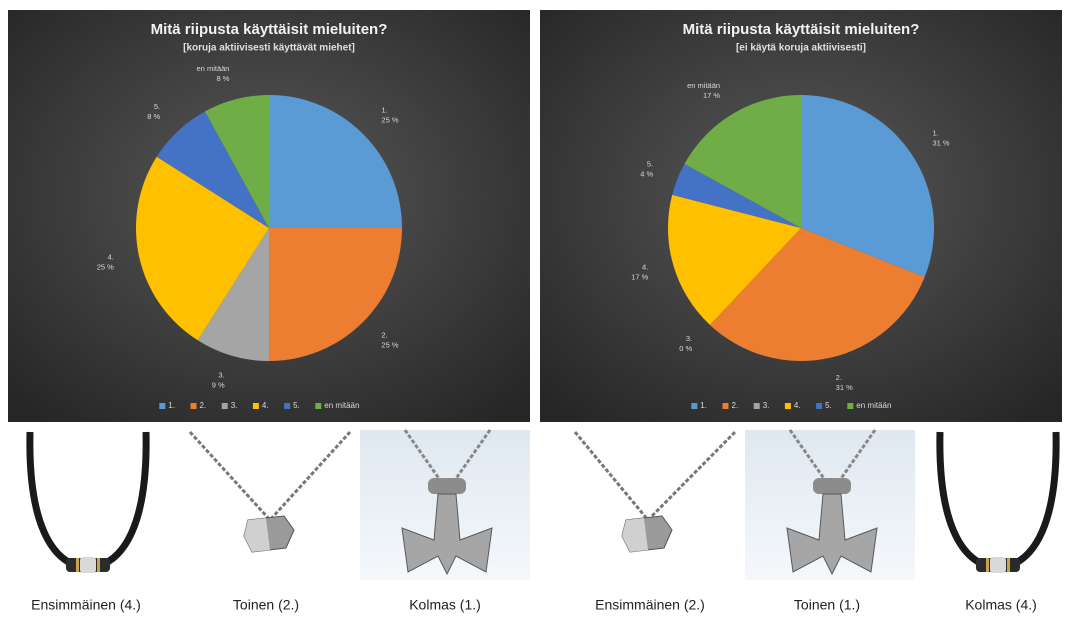 The image size is (1071, 629). I want to click on caption: Ensimmäinen (4.), so click(86, 605).